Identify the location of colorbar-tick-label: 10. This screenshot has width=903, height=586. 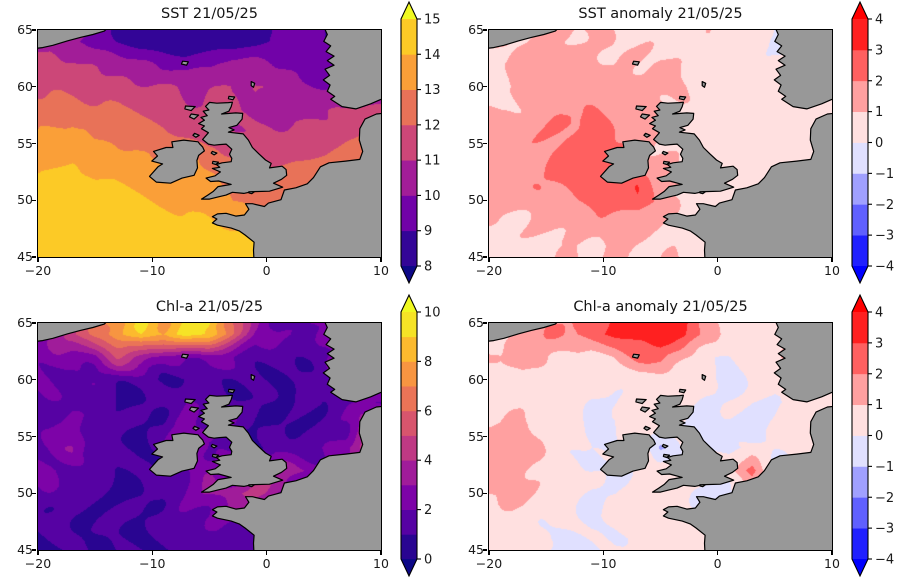
(432, 313).